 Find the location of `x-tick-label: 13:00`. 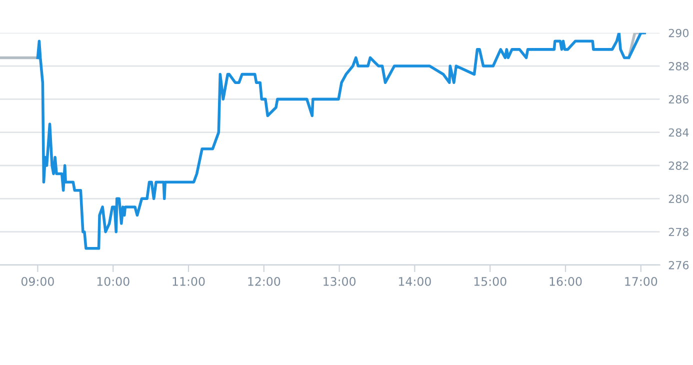

x-tick-label: 13:00 is located at coordinates (340, 281).